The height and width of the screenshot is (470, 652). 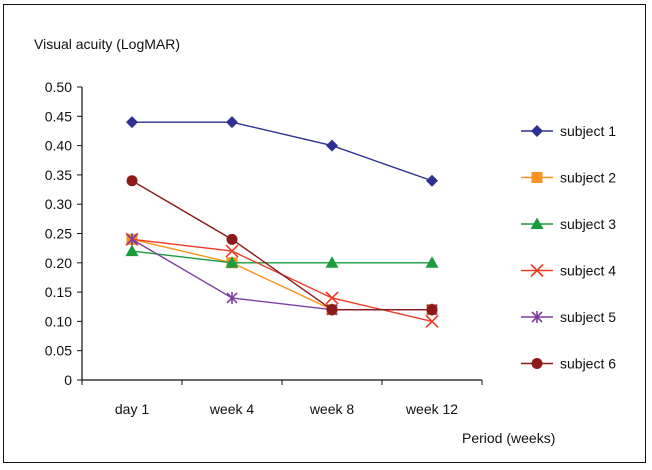 I want to click on y-tick-label: 0.05, so click(x=58, y=351).